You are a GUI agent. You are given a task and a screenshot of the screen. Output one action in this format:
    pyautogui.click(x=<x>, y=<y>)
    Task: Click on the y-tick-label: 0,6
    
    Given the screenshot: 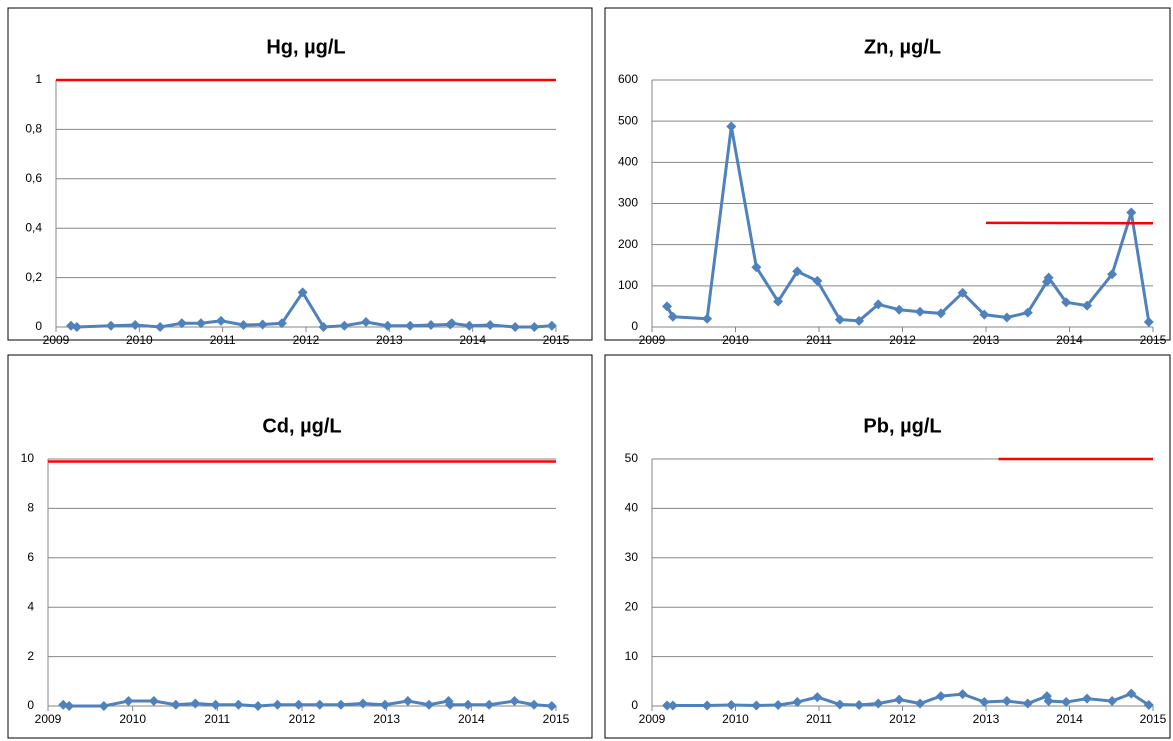 What is the action you would take?
    pyautogui.click(x=33, y=178)
    